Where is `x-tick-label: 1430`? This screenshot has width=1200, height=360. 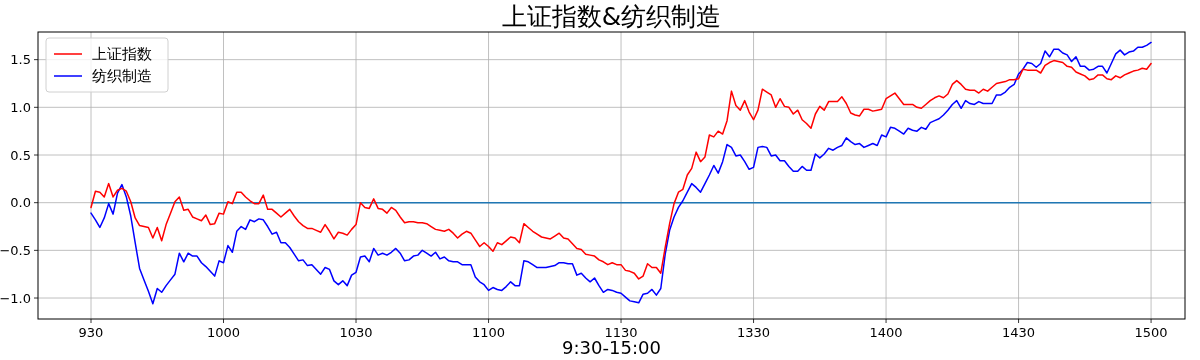
x-tick-label: 1430 is located at coordinates (1019, 332).